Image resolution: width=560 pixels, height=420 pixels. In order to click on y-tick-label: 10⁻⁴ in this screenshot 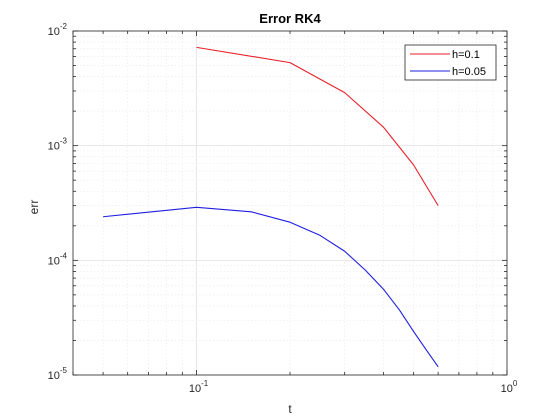, I will do `click(58, 259)`.